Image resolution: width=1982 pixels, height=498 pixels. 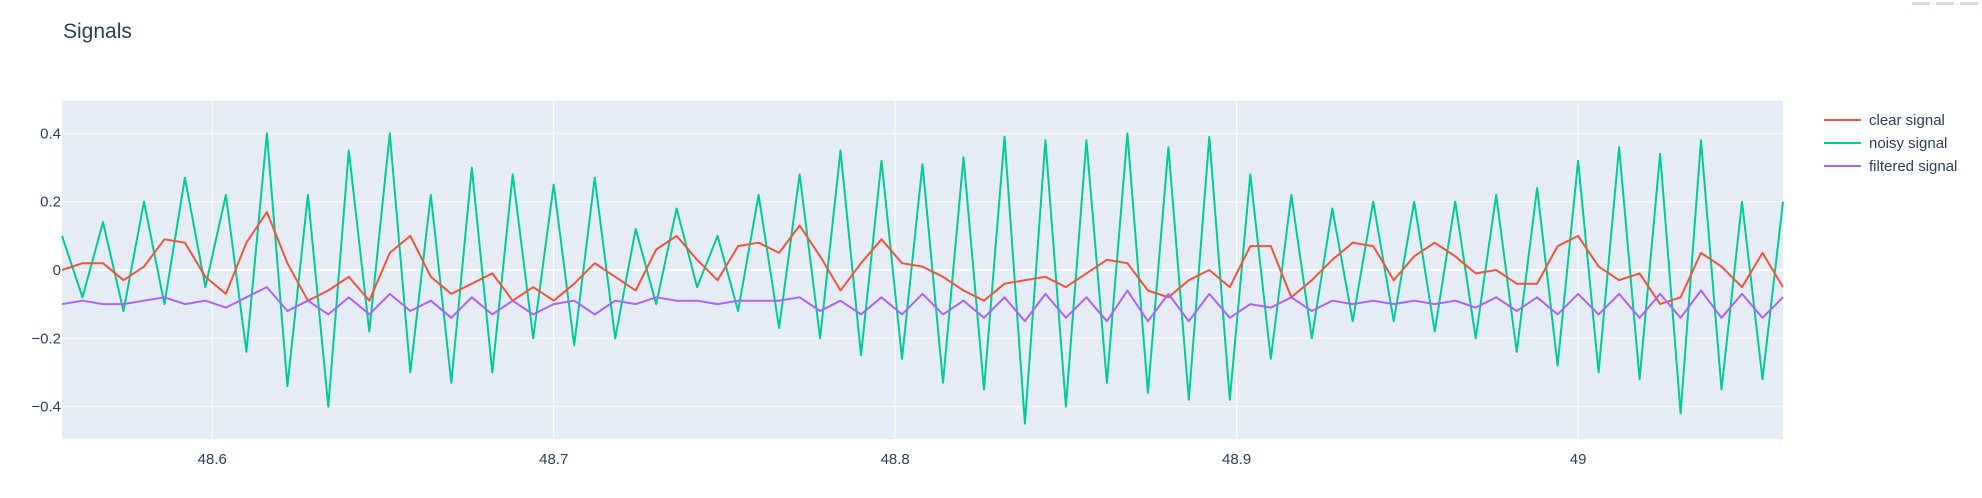 I want to click on y-tick-label: 0.2, so click(x=50, y=202).